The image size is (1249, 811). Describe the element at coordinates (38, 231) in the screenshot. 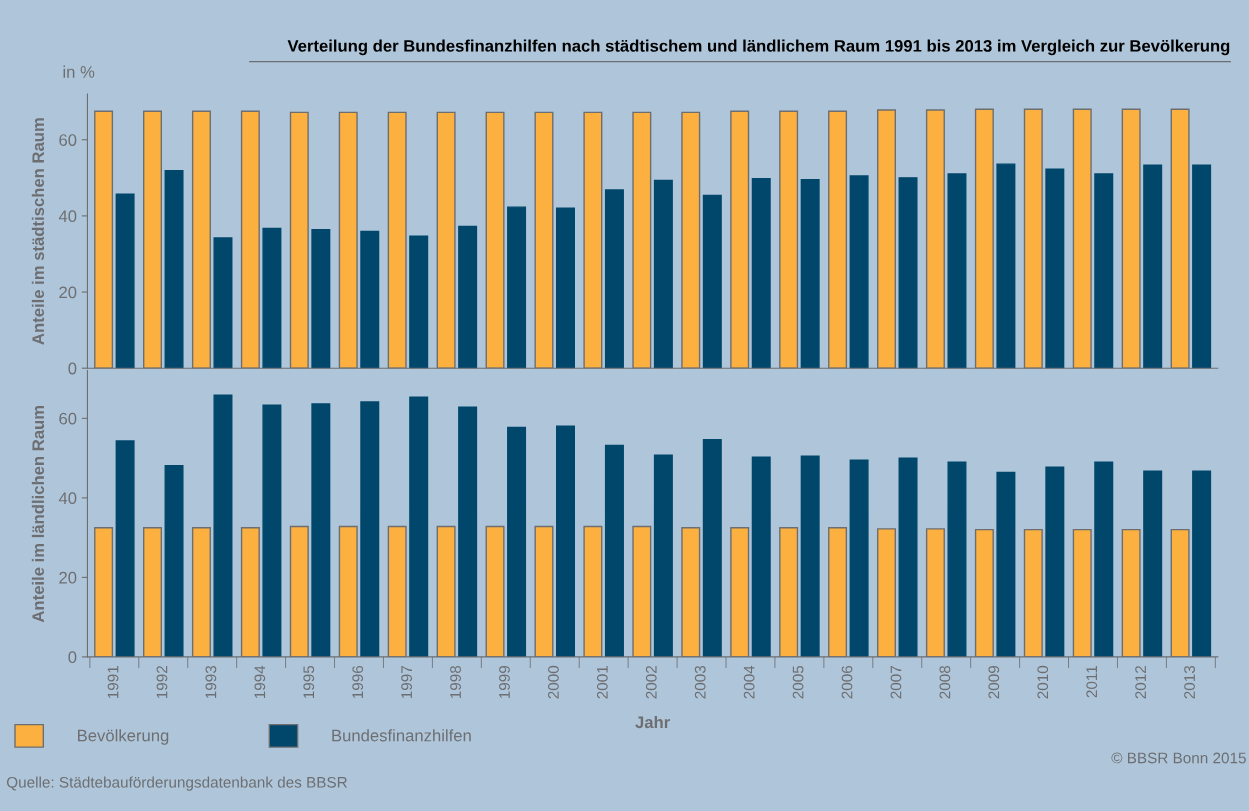

I see `y-axis-title: Anteile im städtischen Raum` at that location.